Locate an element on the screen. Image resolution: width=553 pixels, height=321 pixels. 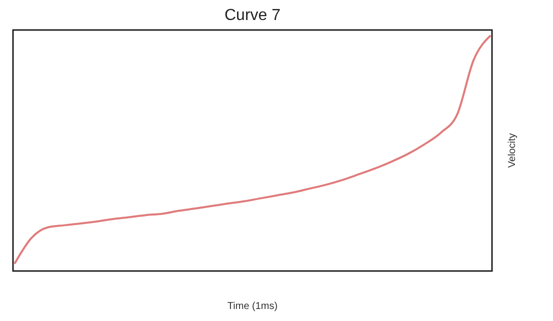
y-axis-title: Velocity is located at coordinates (512, 150).